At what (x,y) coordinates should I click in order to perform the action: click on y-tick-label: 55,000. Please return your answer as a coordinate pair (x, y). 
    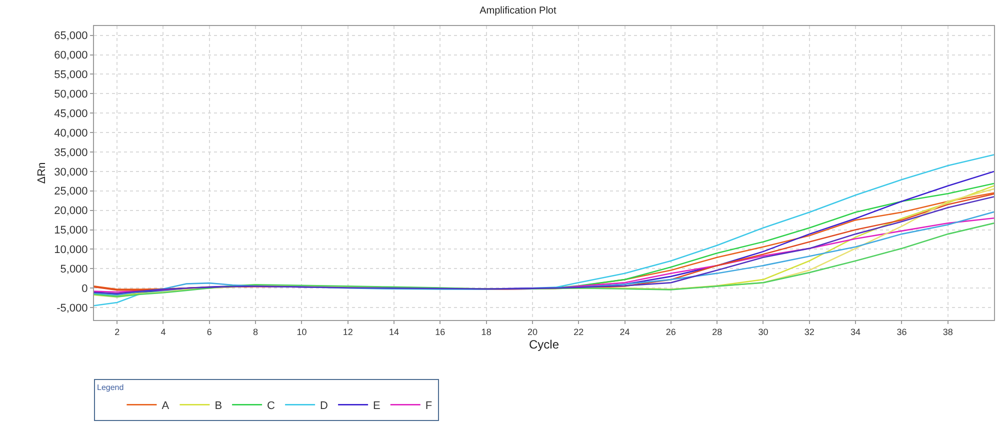
    Looking at the image, I should click on (71, 75).